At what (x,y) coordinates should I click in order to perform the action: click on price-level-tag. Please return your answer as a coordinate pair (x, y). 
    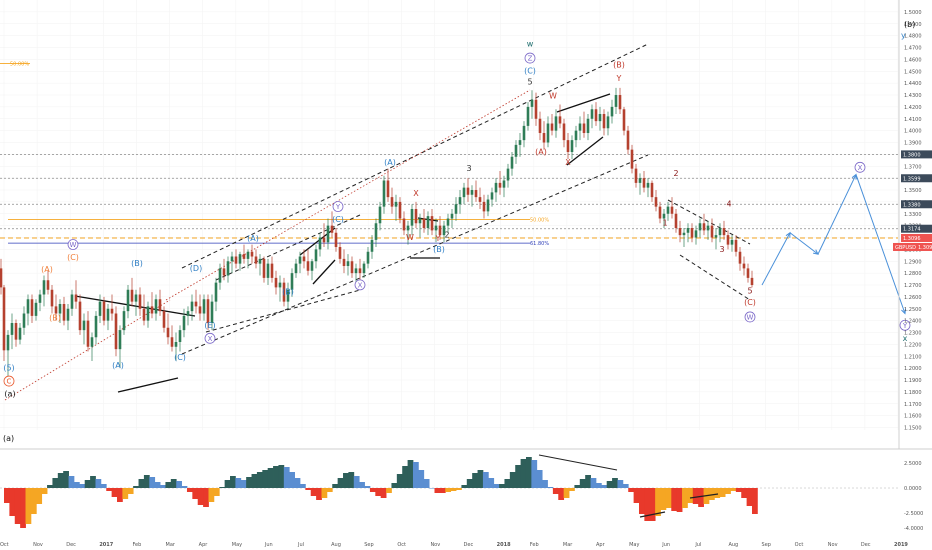
    Looking at the image, I should click on (916, 154).